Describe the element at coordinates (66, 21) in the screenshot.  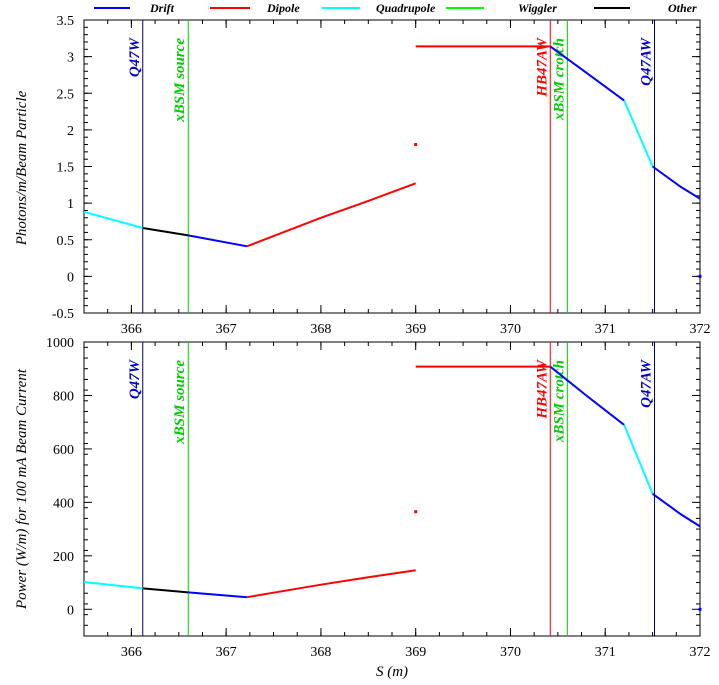
I see `y-tick-label: 3.5` at that location.